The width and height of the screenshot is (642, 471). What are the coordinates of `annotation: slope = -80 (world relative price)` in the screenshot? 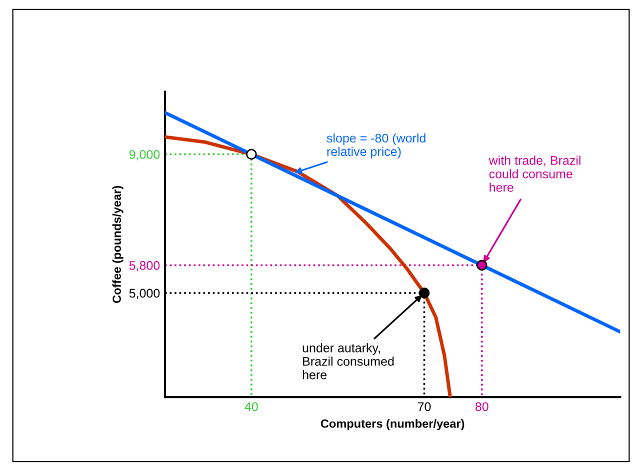 It's located at (376, 145).